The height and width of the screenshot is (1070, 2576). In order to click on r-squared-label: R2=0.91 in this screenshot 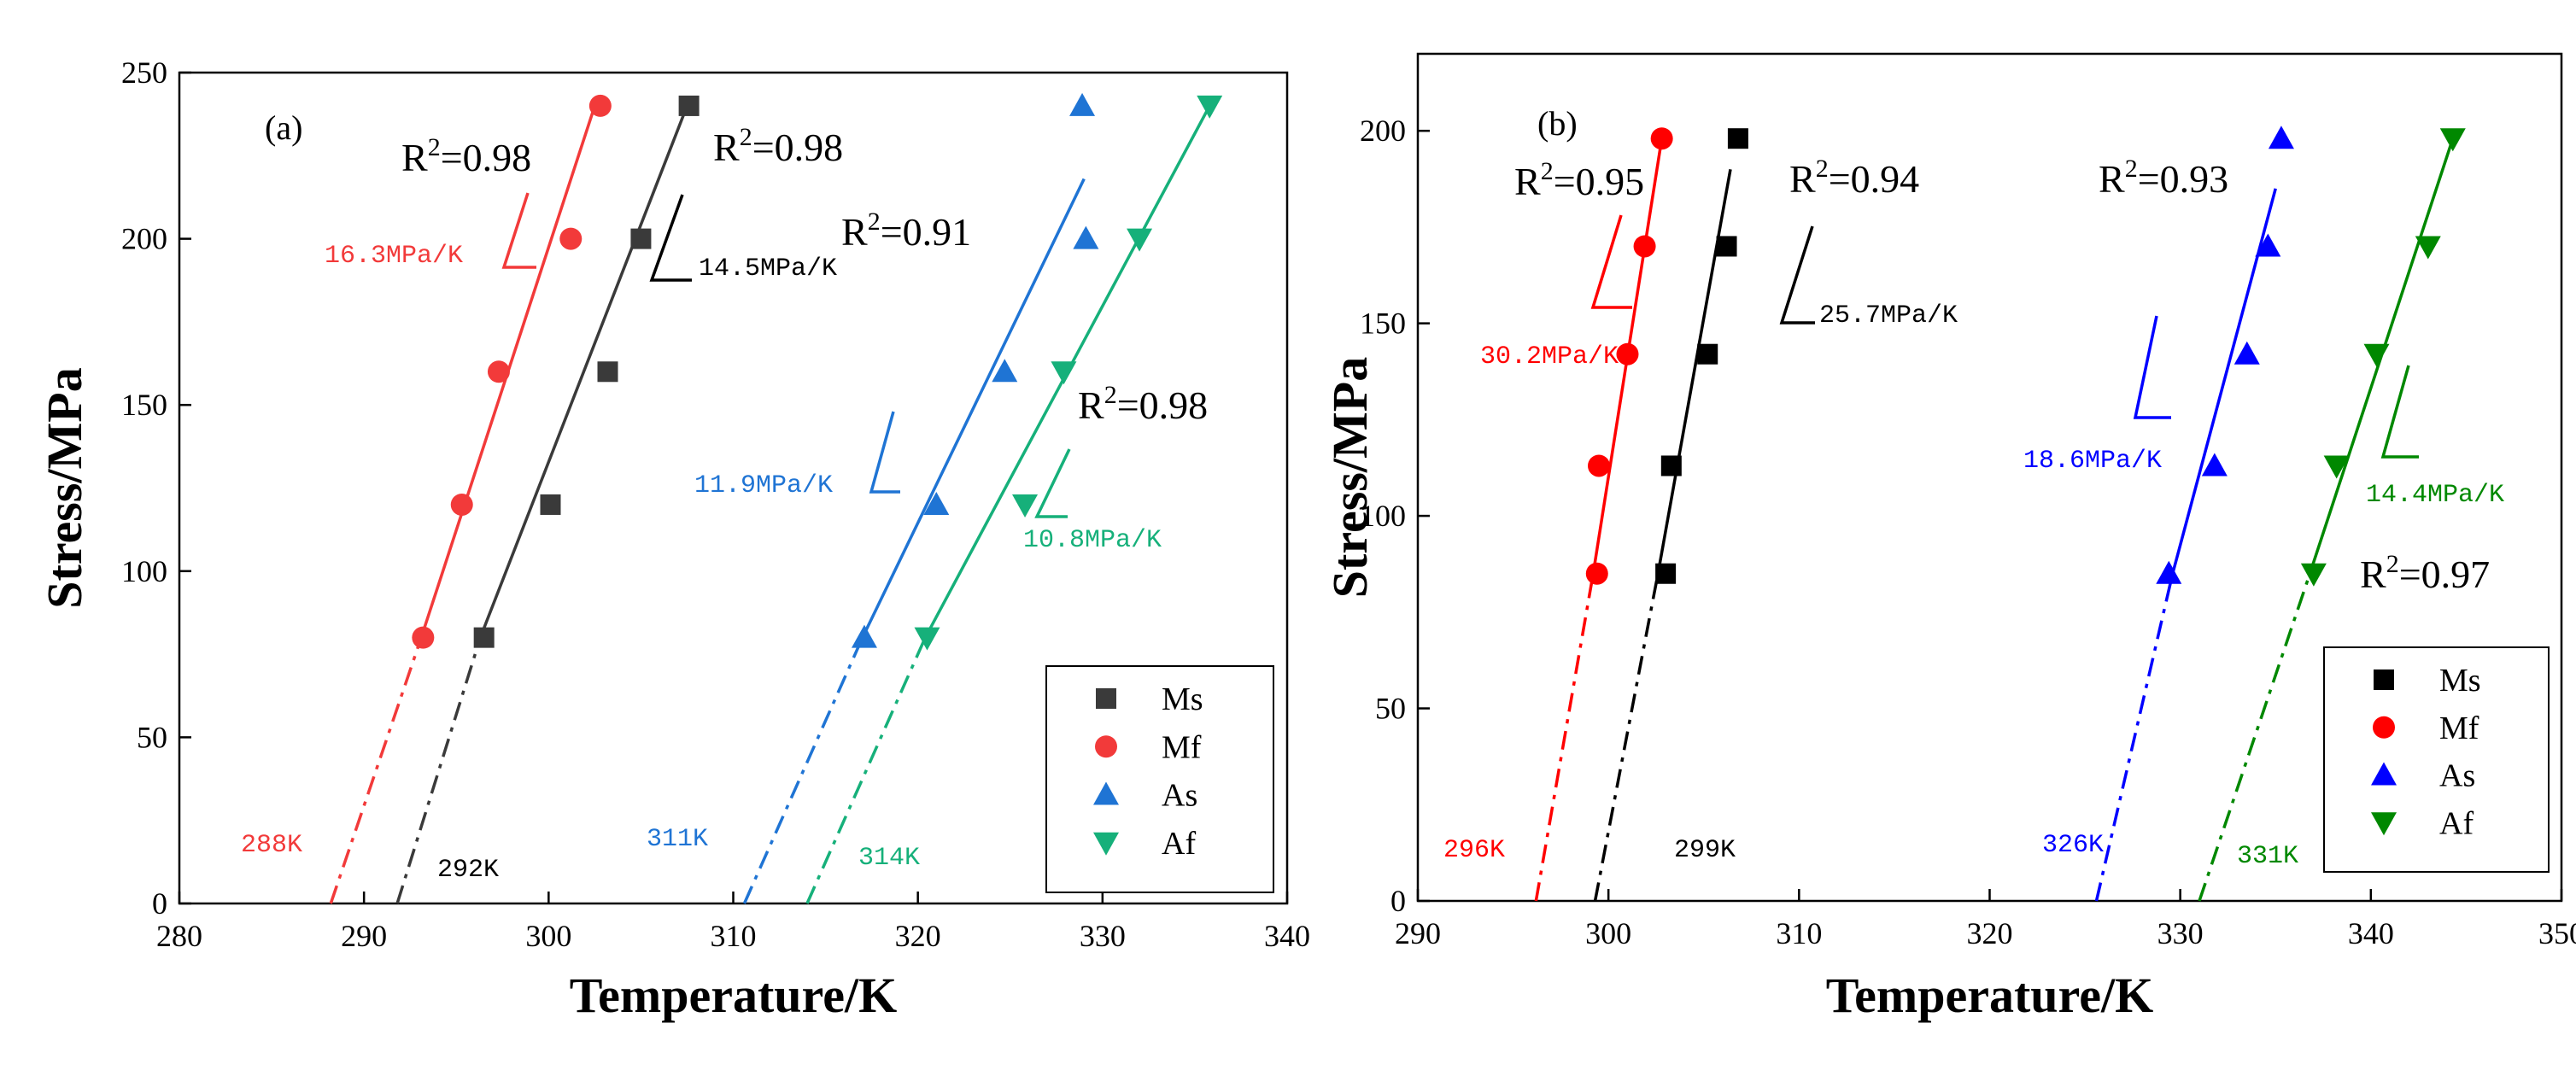, I will do `click(906, 231)`.